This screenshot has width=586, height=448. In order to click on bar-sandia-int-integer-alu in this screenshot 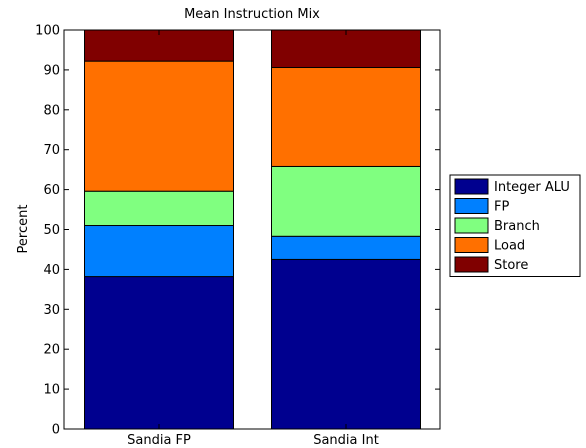, I will do `click(346, 344)`.